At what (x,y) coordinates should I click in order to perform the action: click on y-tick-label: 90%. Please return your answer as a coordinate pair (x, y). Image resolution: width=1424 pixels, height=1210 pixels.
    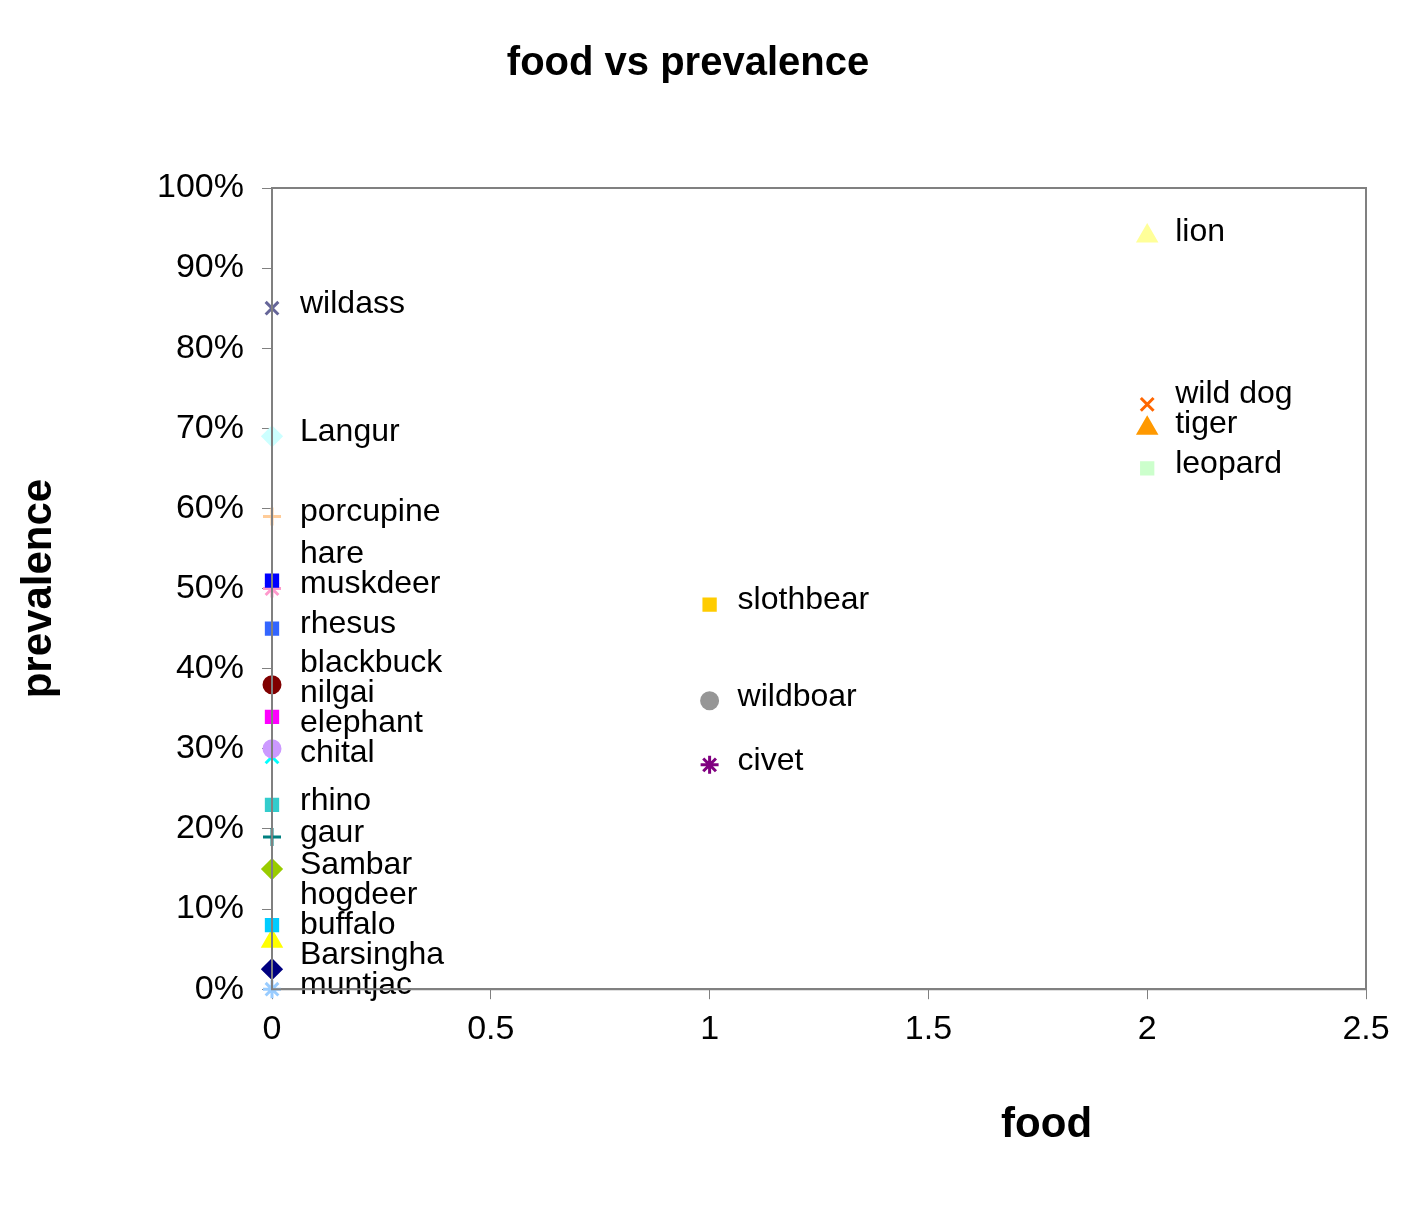
    Looking at the image, I should click on (209, 265).